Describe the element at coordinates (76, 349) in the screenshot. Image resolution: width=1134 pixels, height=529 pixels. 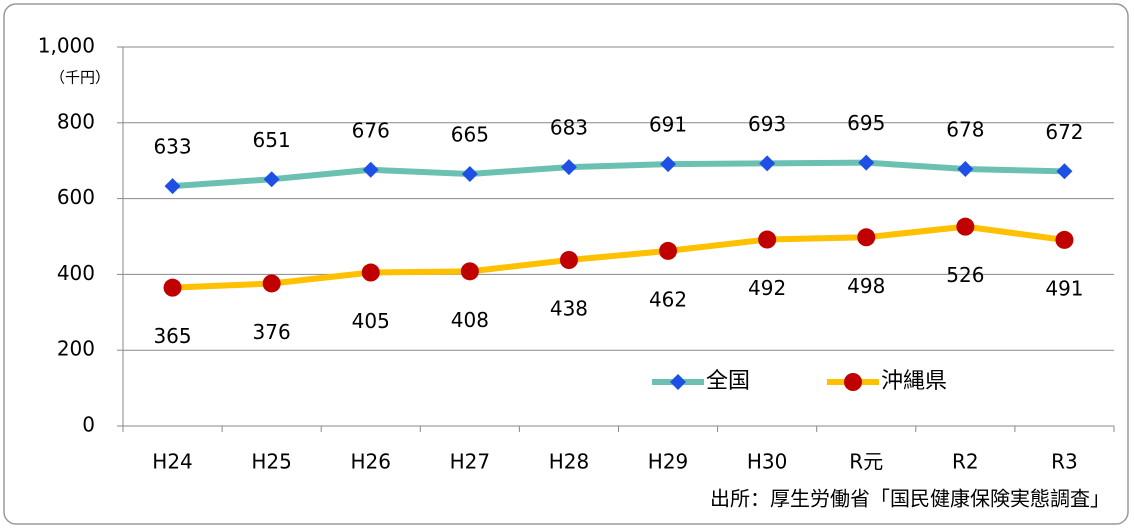
I see `y-tick-label: 200` at that location.